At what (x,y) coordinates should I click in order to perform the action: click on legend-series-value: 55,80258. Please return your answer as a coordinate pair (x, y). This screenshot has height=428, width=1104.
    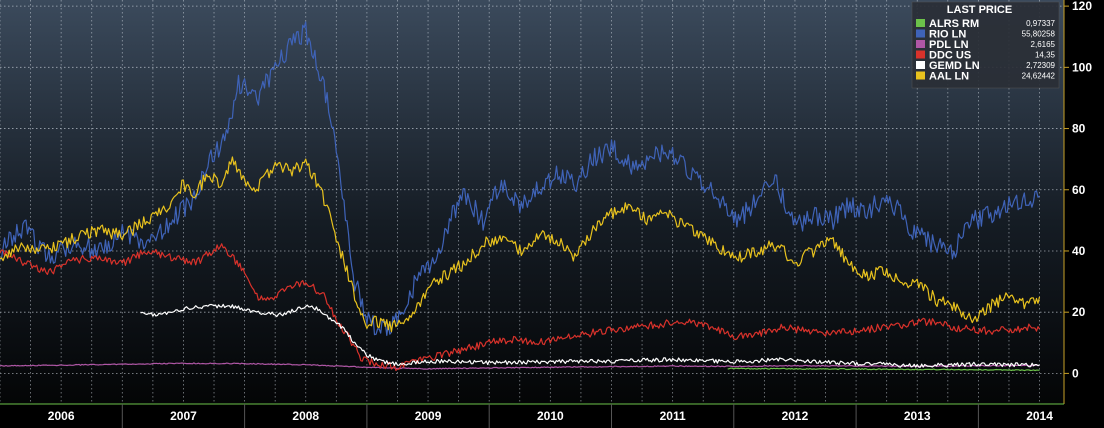
    Looking at the image, I should click on (1039, 34).